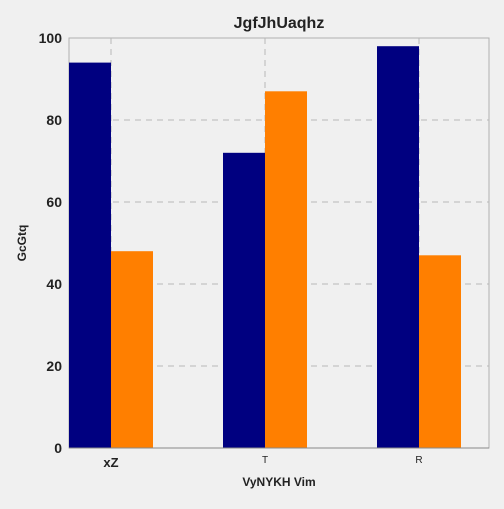  Describe the element at coordinates (54, 202) in the screenshot. I see `y-tick-label: 60` at that location.